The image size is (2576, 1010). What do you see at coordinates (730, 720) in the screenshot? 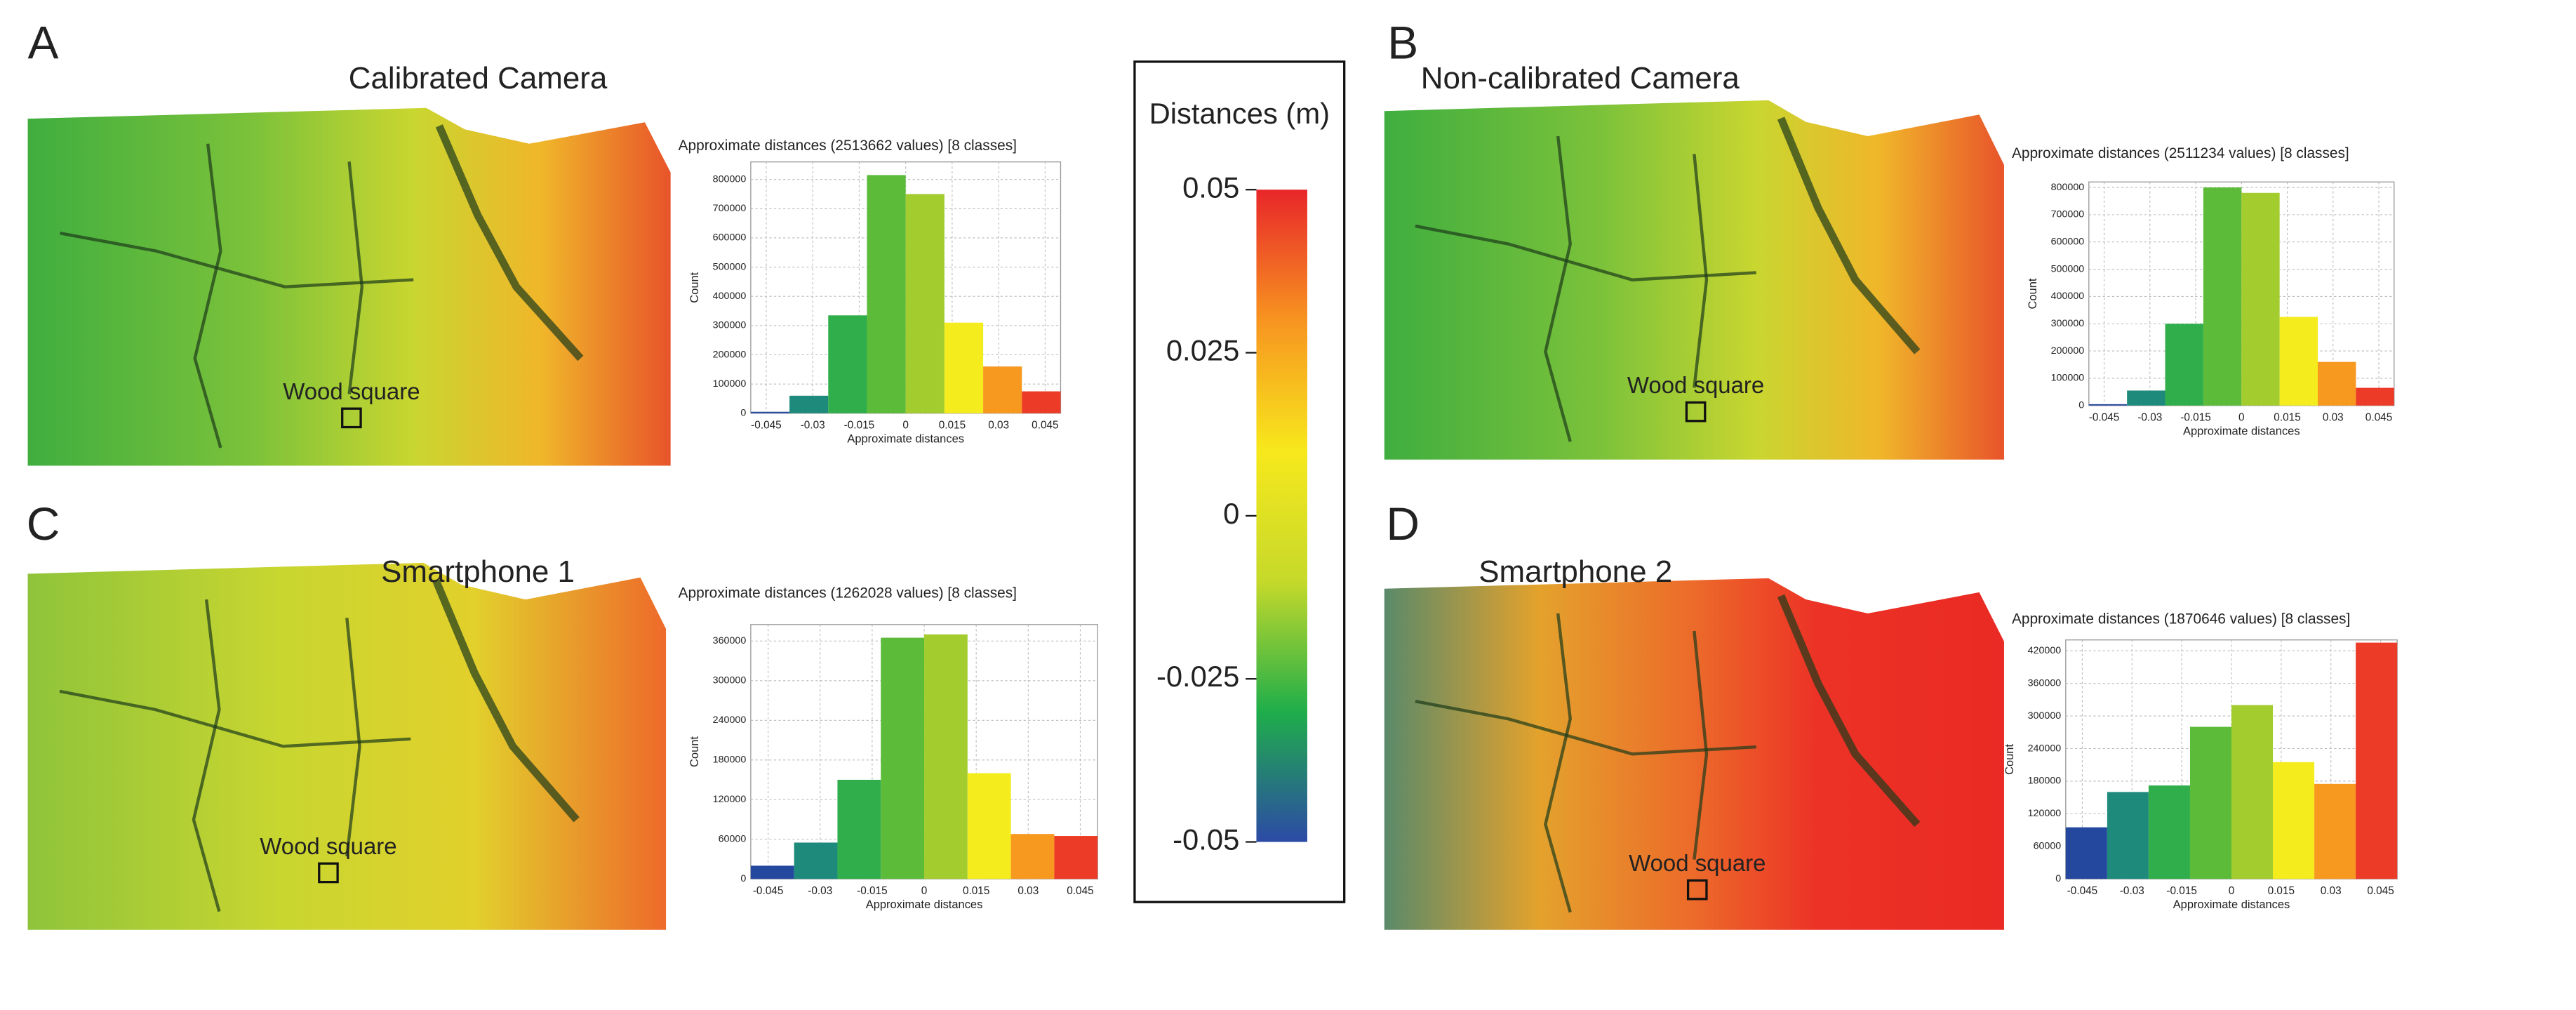
I see `y-tick-label: 240000` at bounding box center [730, 720].